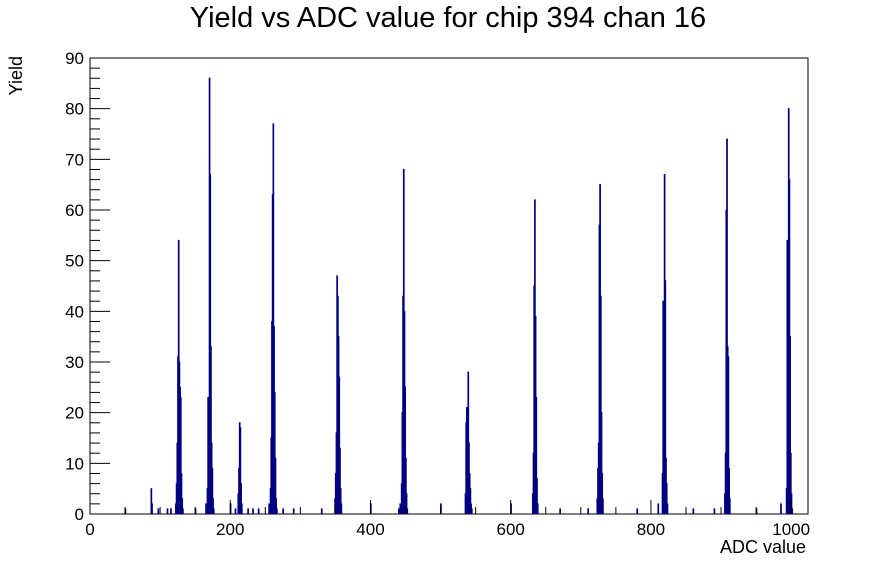 Image resolution: width=896 pixels, height=572 pixels. I want to click on x-tick-label: 800, so click(651, 529).